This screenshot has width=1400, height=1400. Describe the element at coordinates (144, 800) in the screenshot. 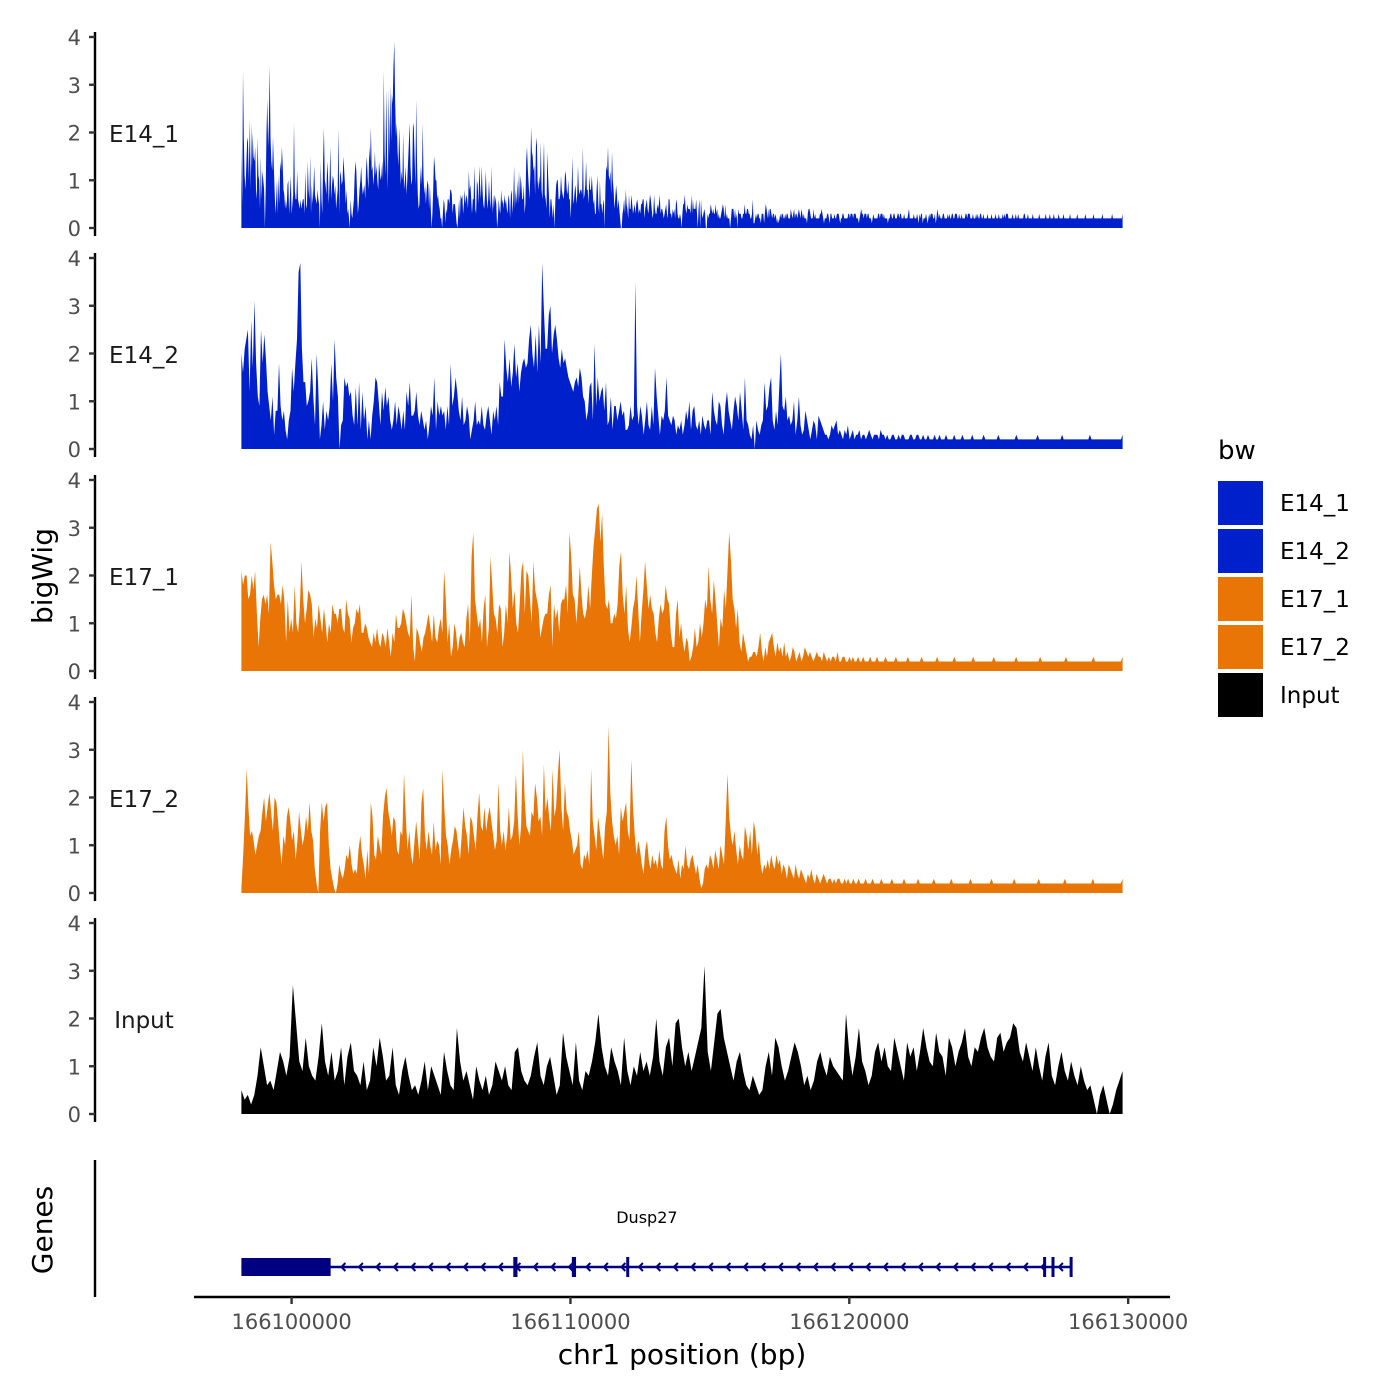

I see `track-label-E17_2: E17_2` at that location.